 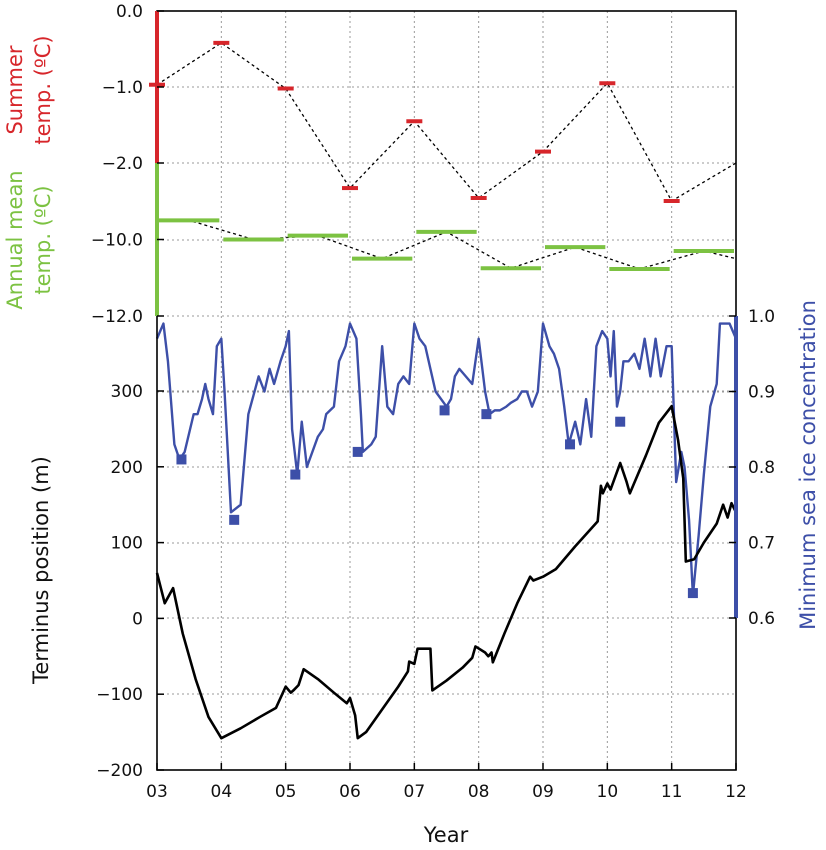 I want to click on sea-ice-tick-label: 0.7, so click(x=761, y=544).